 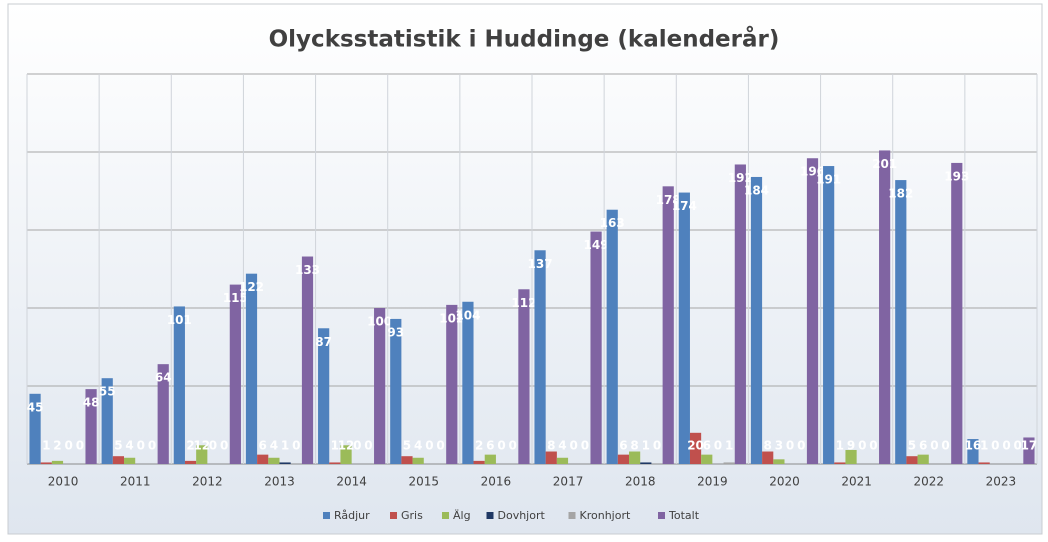 What do you see at coordinates (900, 194) in the screenshot?
I see `data-label: 182` at bounding box center [900, 194].